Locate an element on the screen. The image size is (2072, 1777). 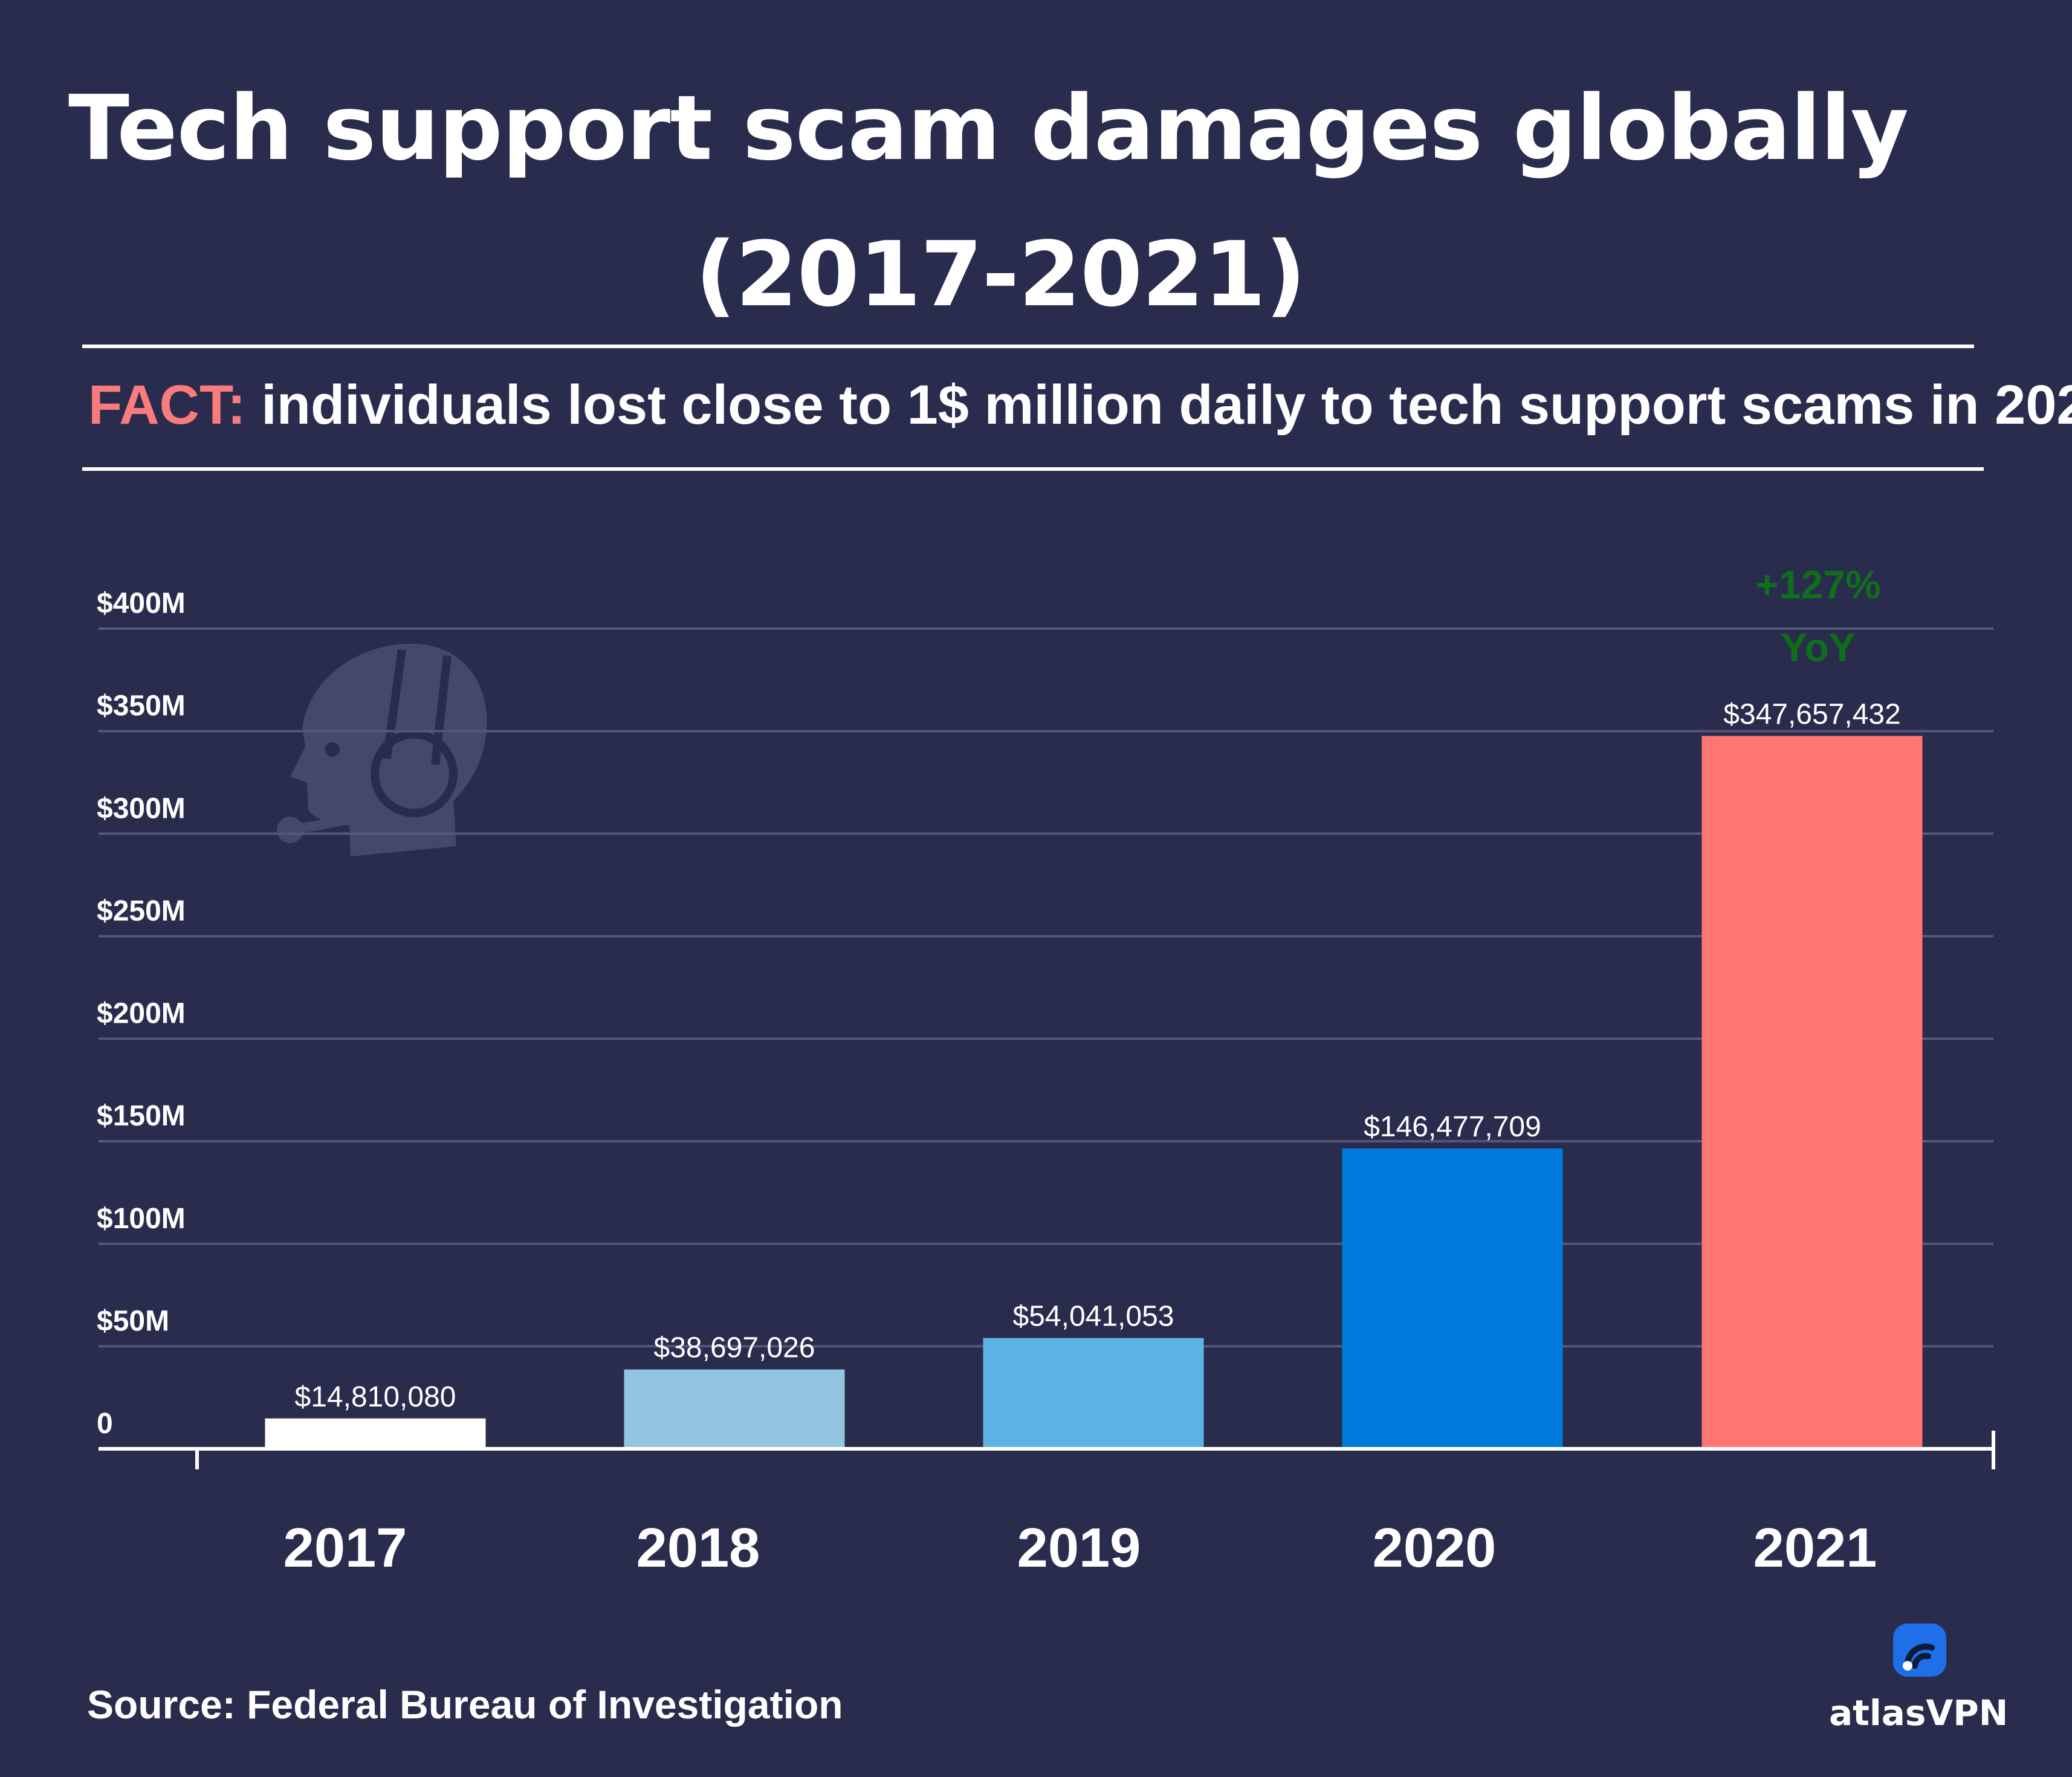
y-tick-label: 0 is located at coordinates (105, 1424).